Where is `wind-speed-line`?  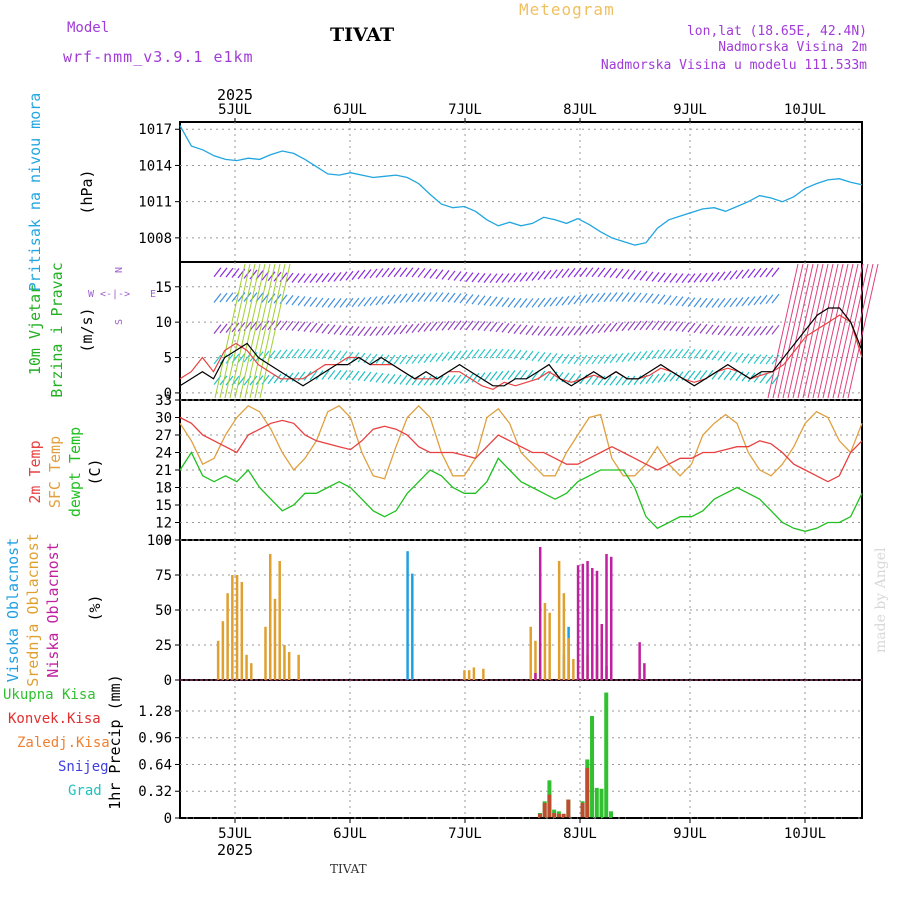
wind-speed-line is located at coordinates (521, 347).